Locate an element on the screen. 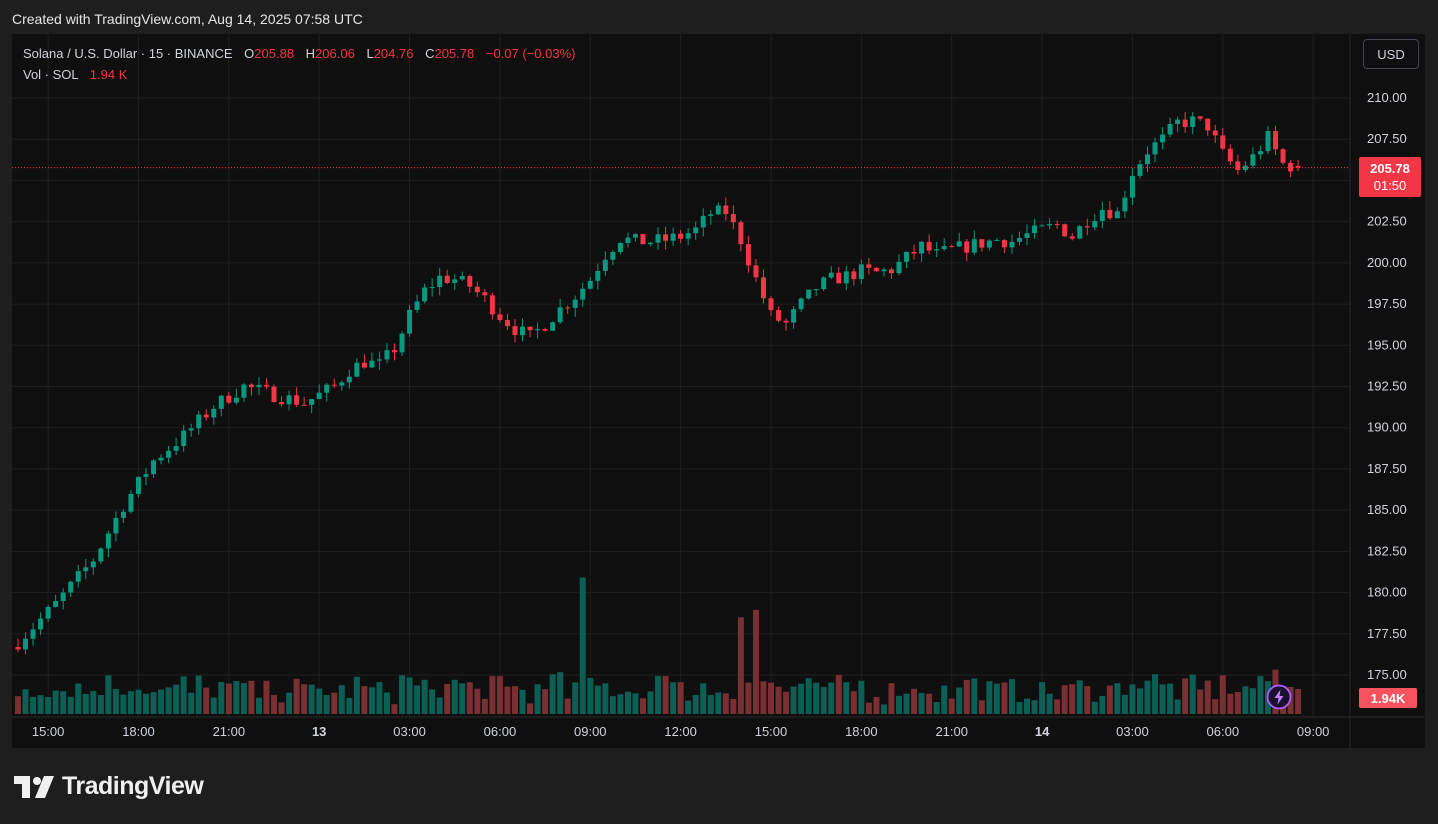 This screenshot has width=1438, height=824. tradingview-logo-icon is located at coordinates (34, 786).